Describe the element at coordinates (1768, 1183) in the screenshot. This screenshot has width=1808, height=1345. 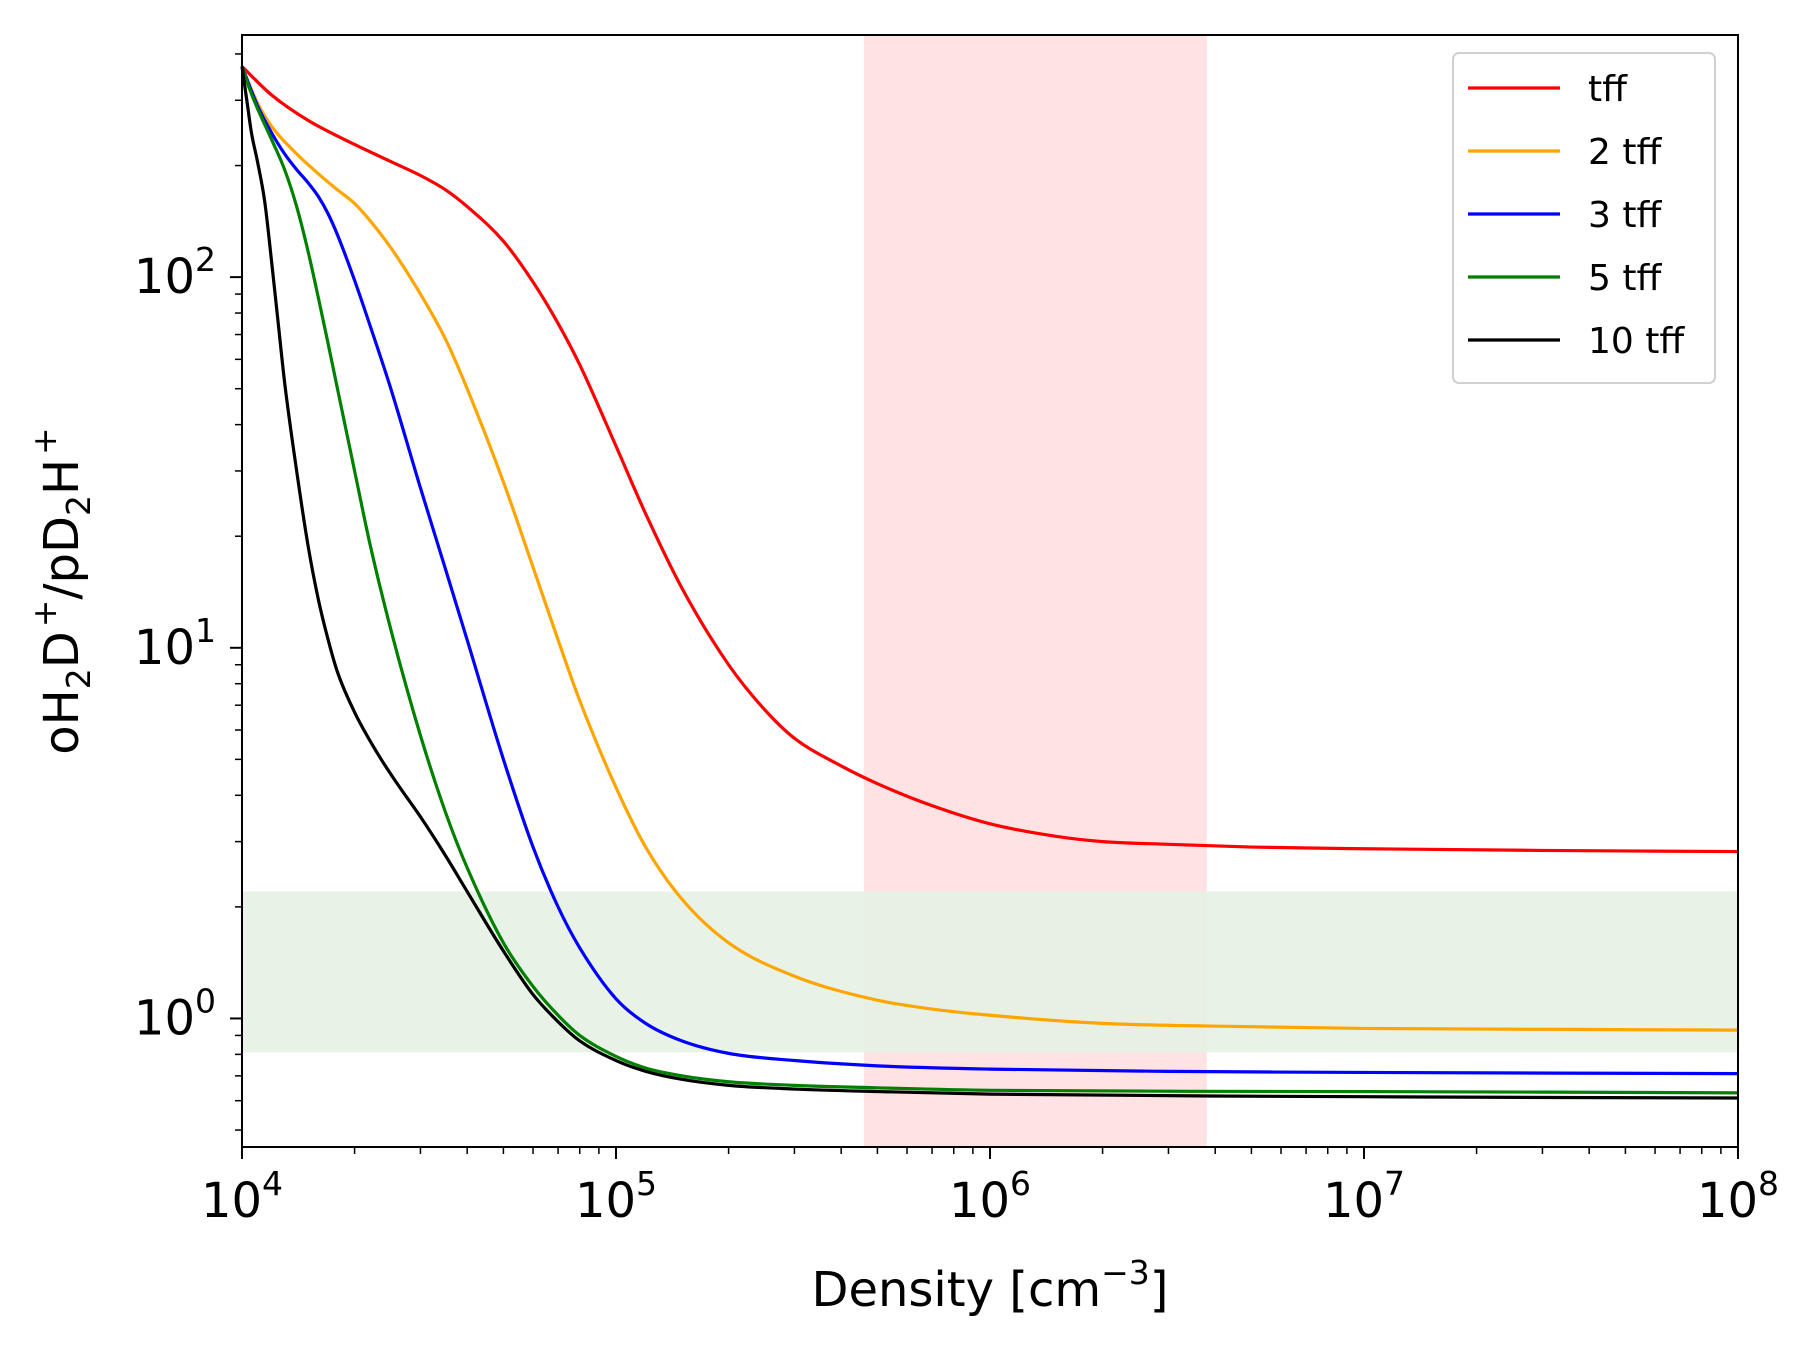
I see `x-tick-label-exponent: 8` at that location.